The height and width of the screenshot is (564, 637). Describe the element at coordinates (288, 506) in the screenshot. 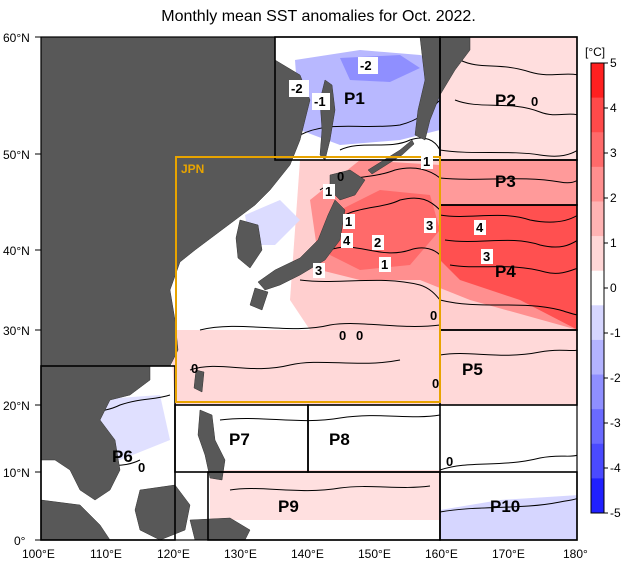

I see `region-label-p9: P9` at that location.